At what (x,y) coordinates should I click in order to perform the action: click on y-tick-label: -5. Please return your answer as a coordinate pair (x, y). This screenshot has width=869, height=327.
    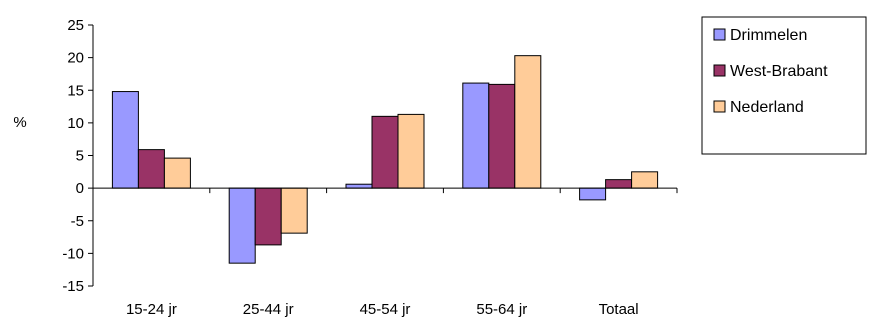
    Looking at the image, I should click on (77, 221).